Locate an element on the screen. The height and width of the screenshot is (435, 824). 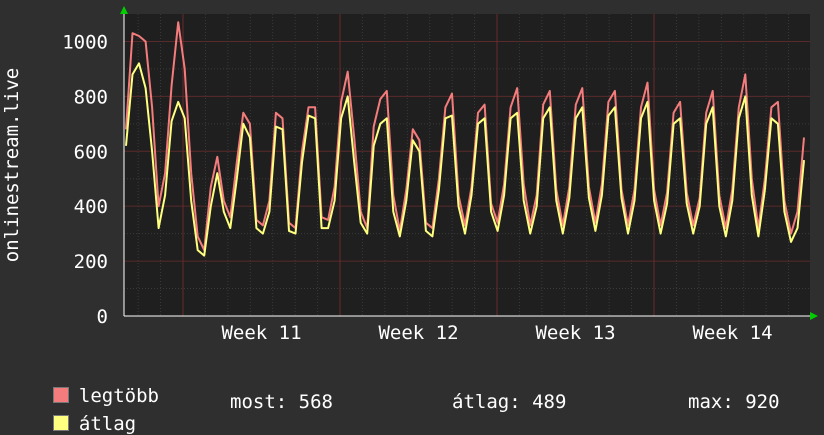
legend-avg: átlag is located at coordinates (83, 413).